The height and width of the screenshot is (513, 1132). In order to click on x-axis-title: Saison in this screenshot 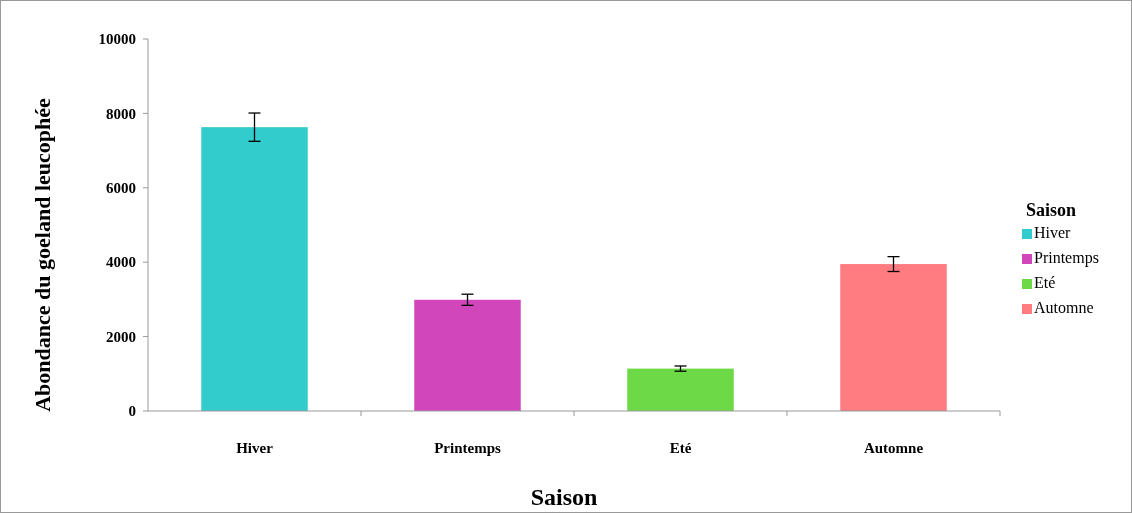, I will do `click(564, 497)`.